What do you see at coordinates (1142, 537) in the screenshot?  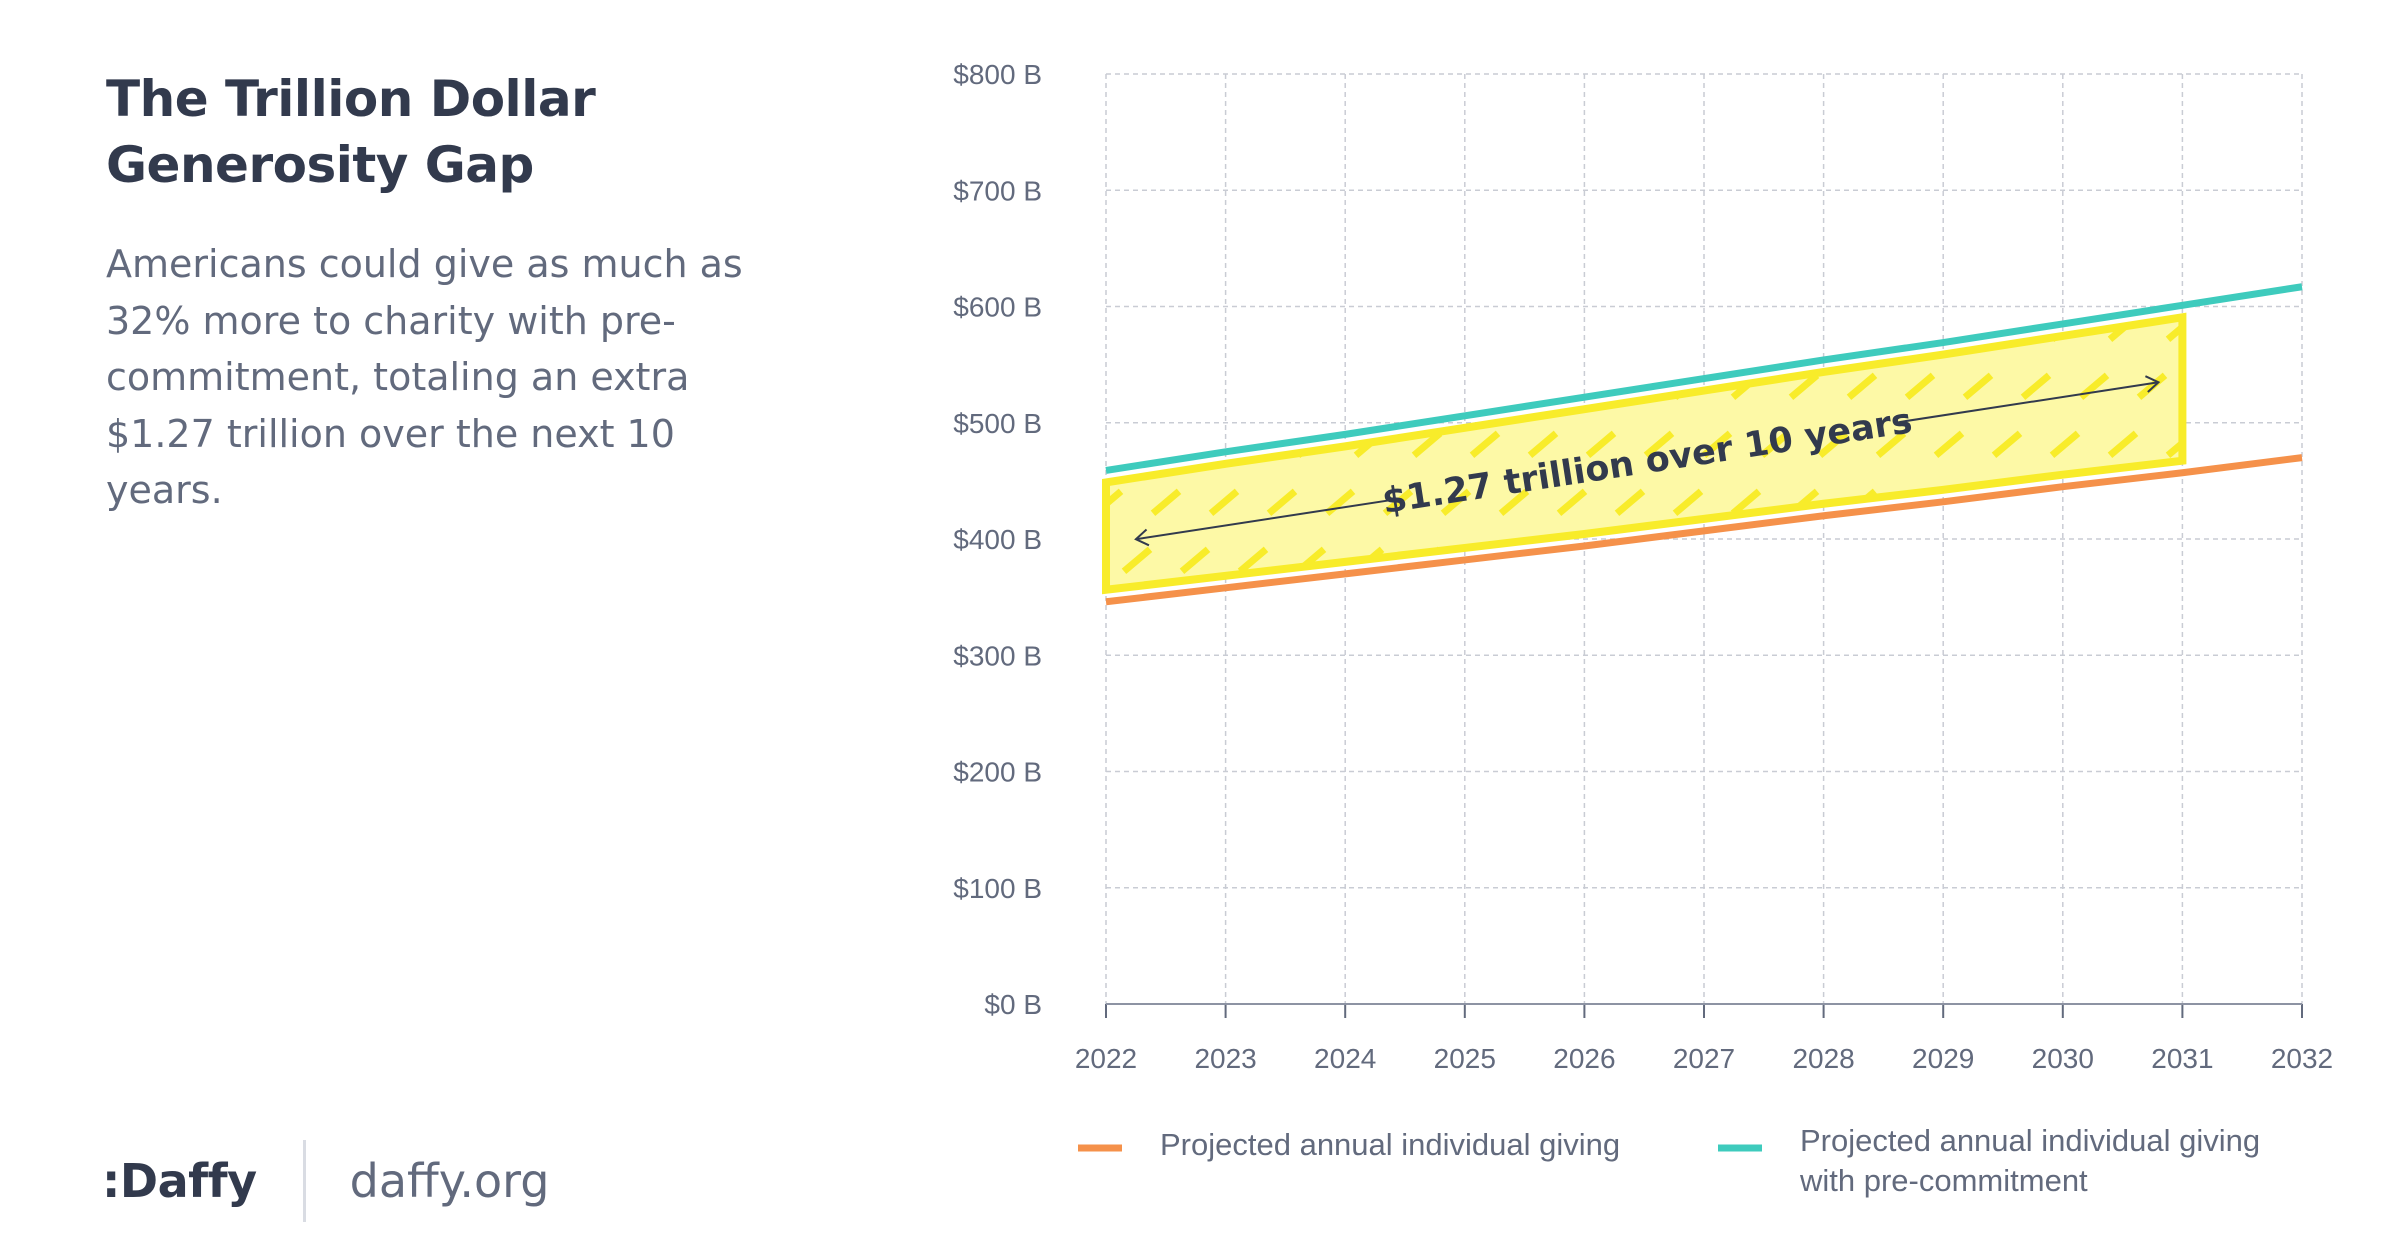 I see `arrowhead-left` at bounding box center [1142, 537].